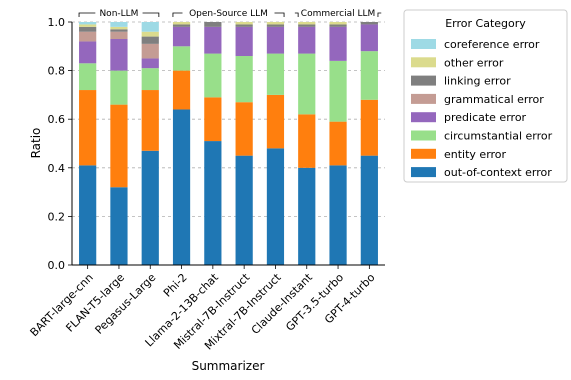 The image size is (571, 380). What do you see at coordinates (60, 144) in the screenshot?
I see `y-tick-labels: 0.0 0.2 0.4 0.6 0.8 1.0` at bounding box center [60, 144].